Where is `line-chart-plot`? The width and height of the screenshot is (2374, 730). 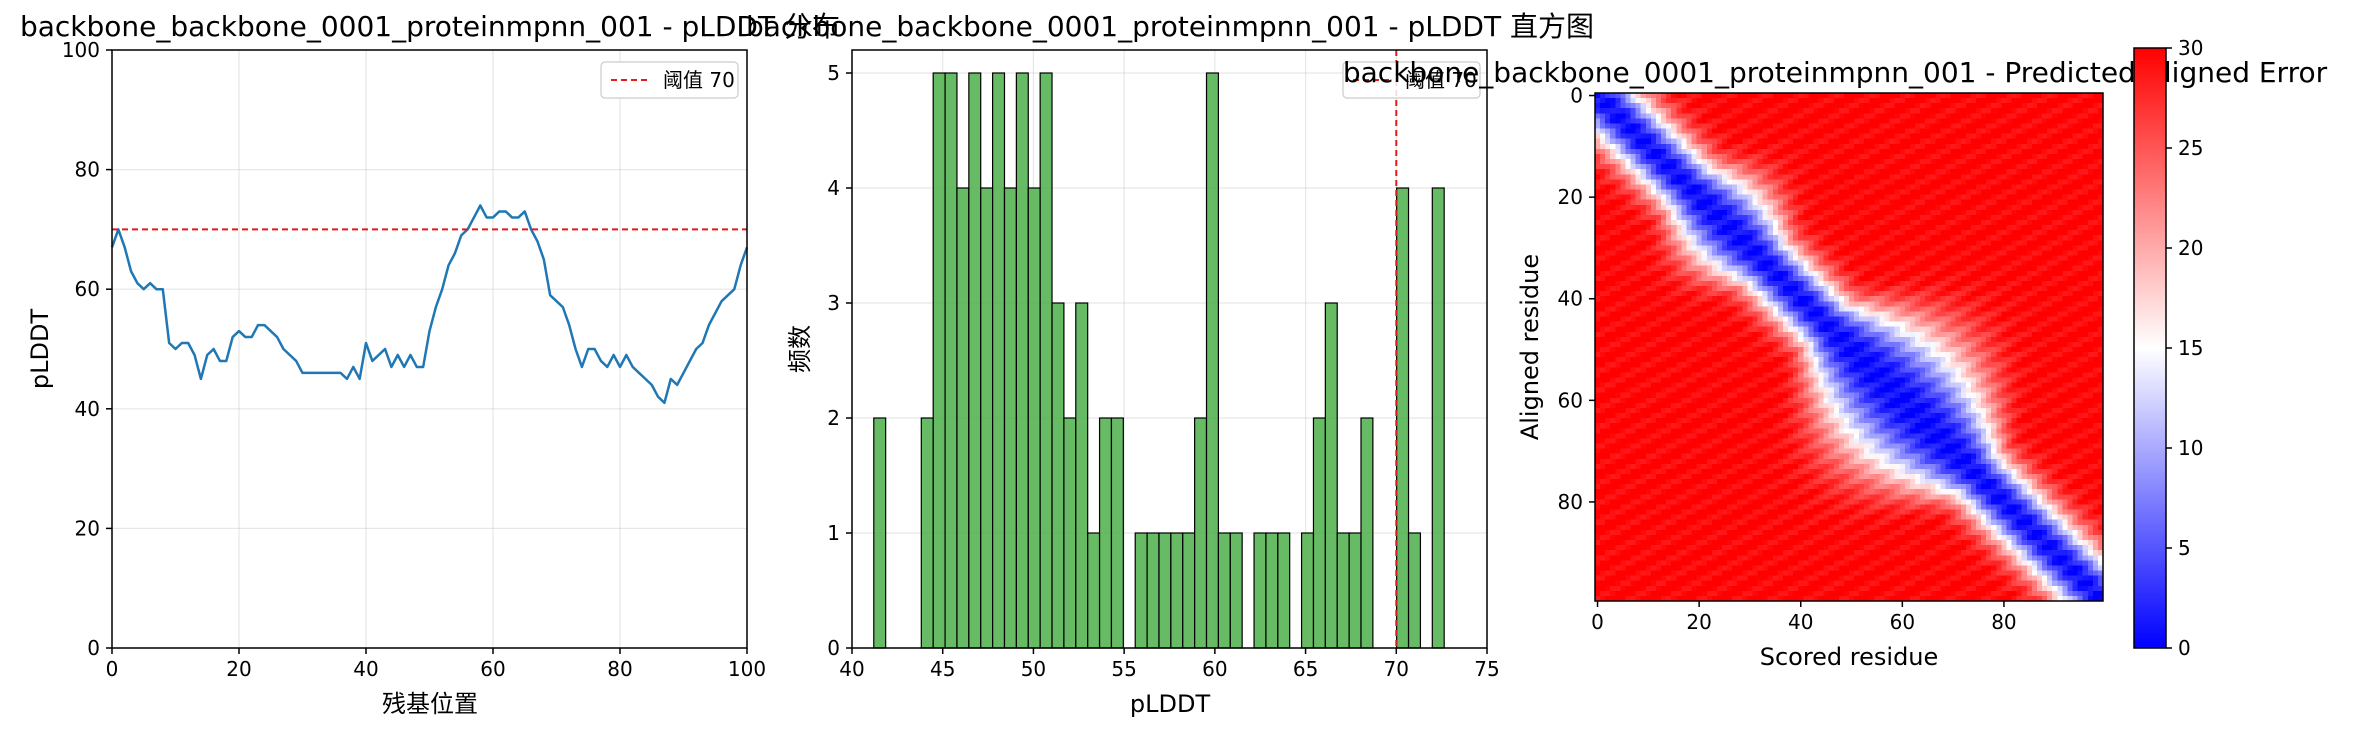 line-chart-plot is located at coordinates (429, 304).